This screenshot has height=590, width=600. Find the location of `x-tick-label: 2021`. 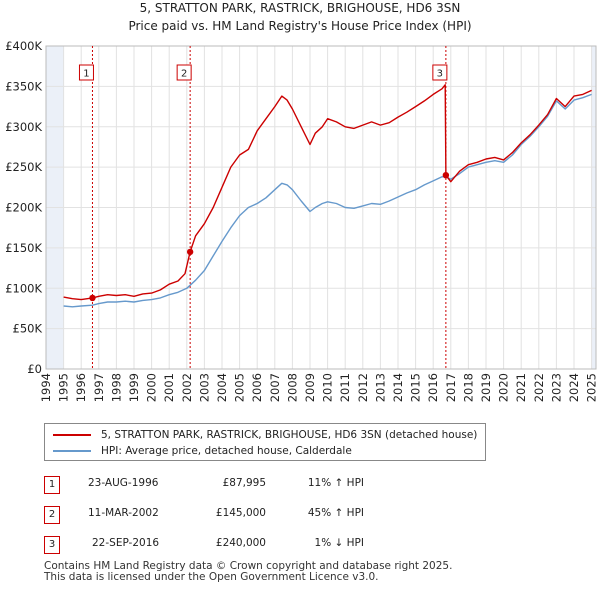

x-tick-label: 2021 is located at coordinates (521, 387).